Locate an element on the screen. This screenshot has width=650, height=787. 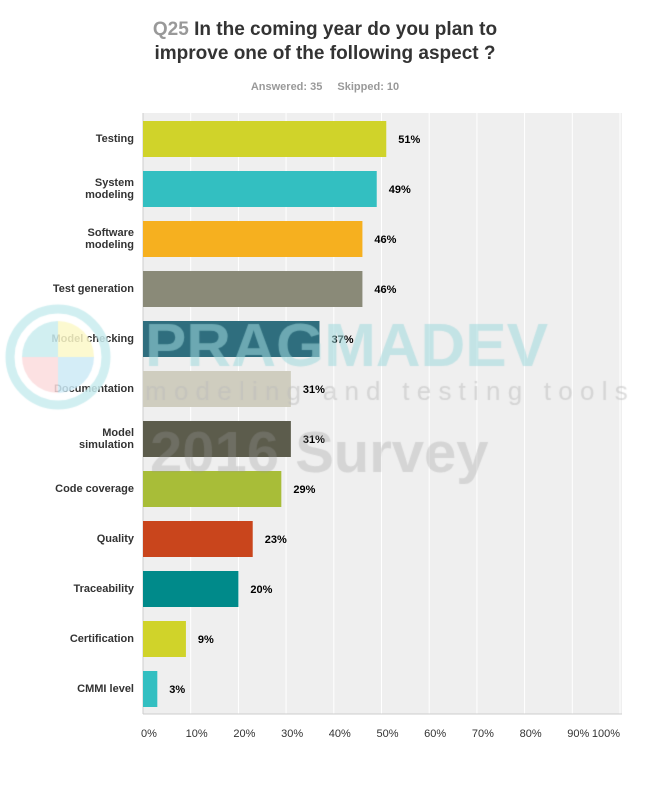
data-label: 51% is located at coordinates (409, 140).